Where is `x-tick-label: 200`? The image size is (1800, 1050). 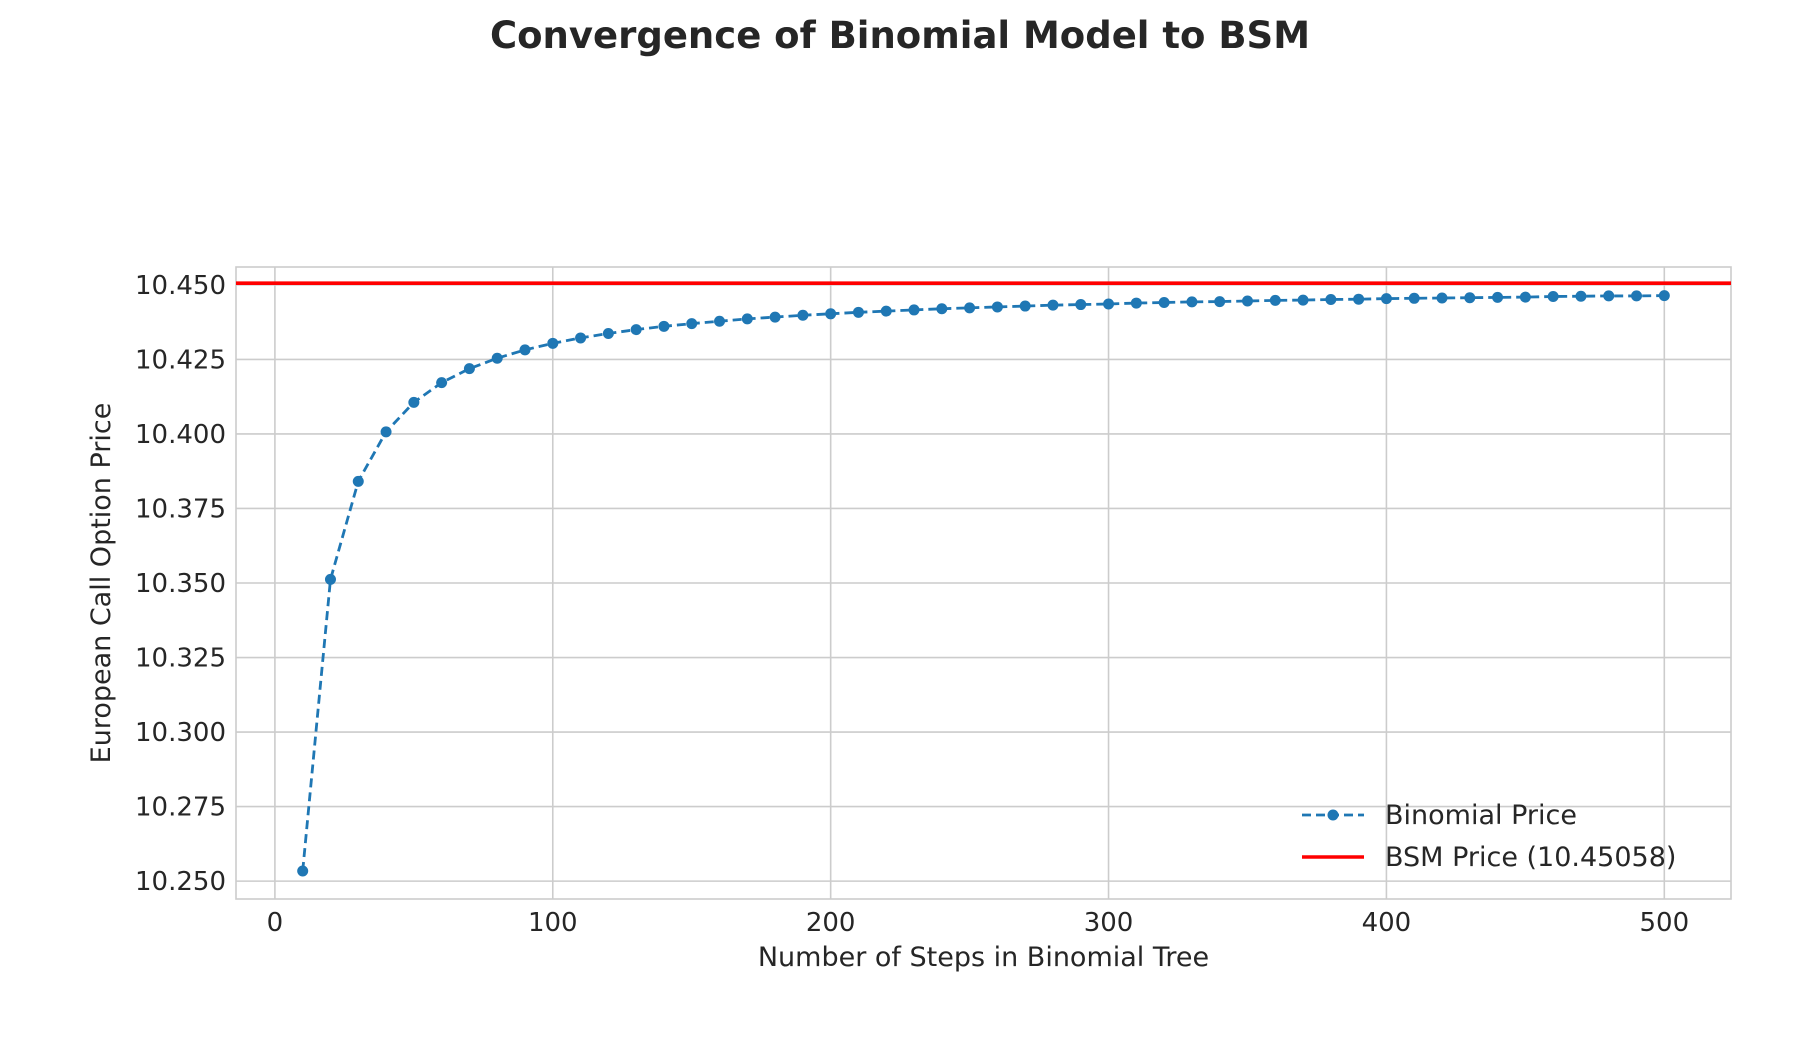
x-tick-label: 200 is located at coordinates (831, 923).